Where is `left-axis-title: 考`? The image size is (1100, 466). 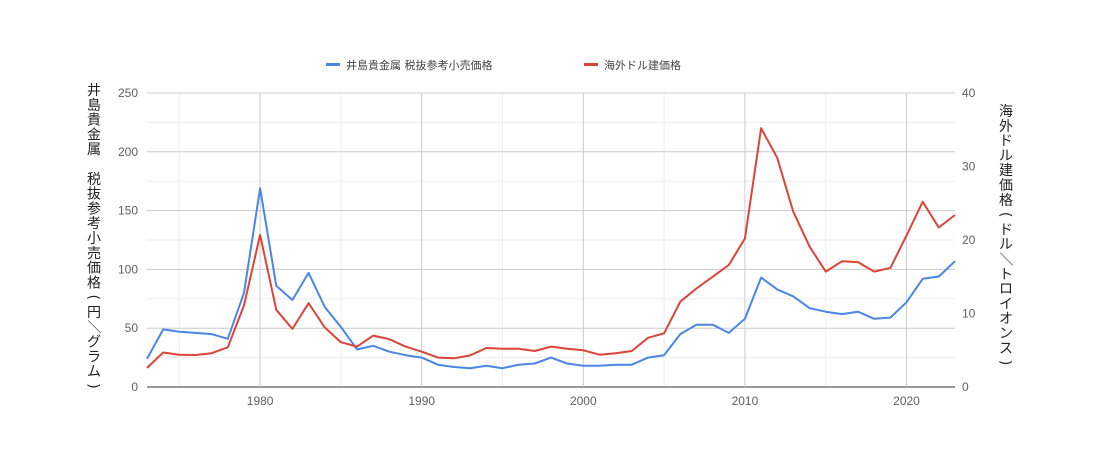
left-axis-title: 考 is located at coordinates (94, 224).